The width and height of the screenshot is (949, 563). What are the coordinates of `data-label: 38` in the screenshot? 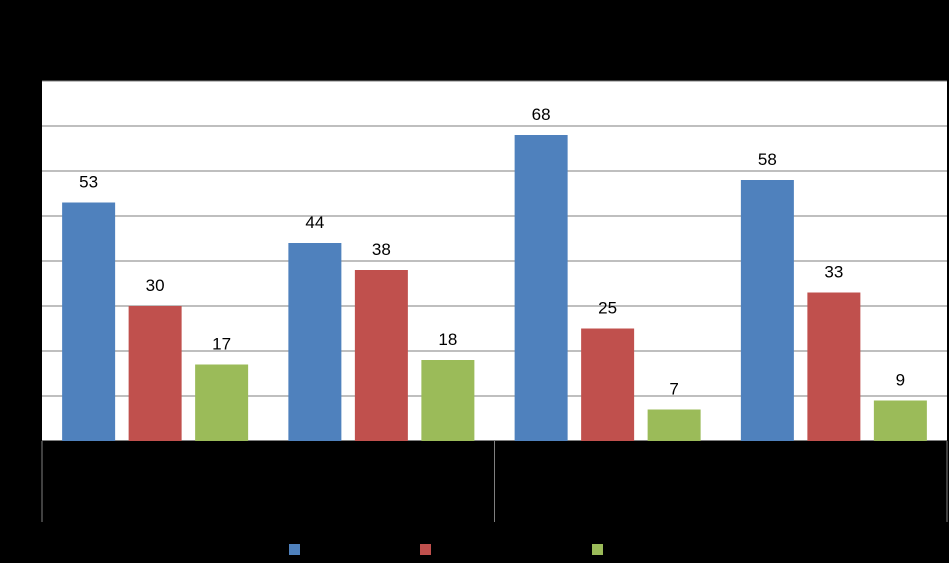 It's located at (381, 249).